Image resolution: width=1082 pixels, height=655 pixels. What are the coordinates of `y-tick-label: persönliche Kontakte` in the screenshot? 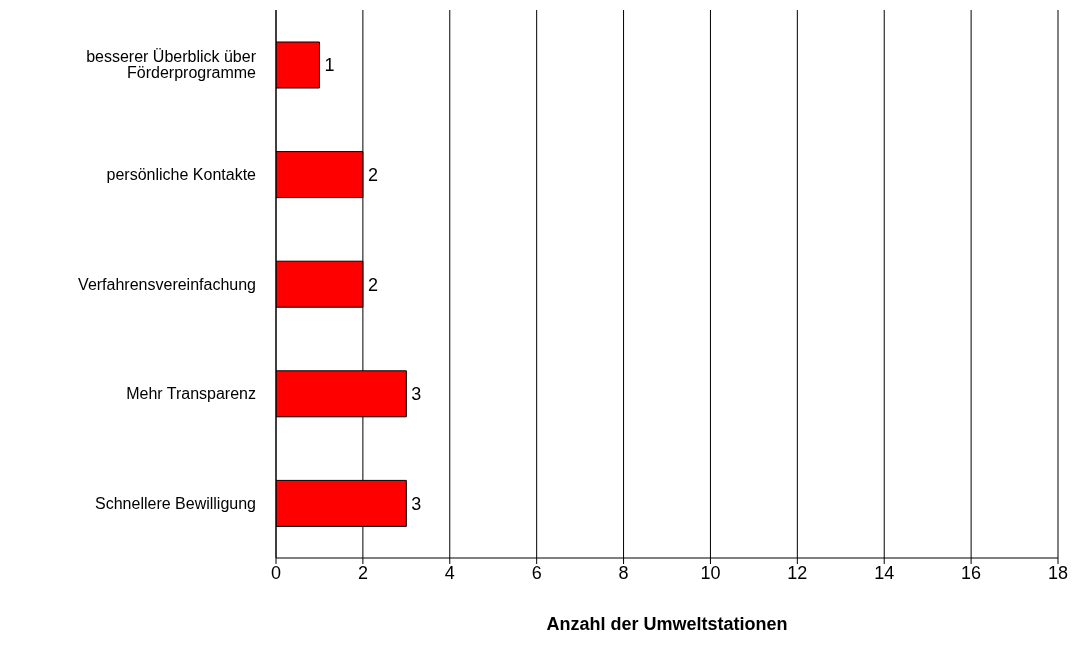 It's located at (181, 175).